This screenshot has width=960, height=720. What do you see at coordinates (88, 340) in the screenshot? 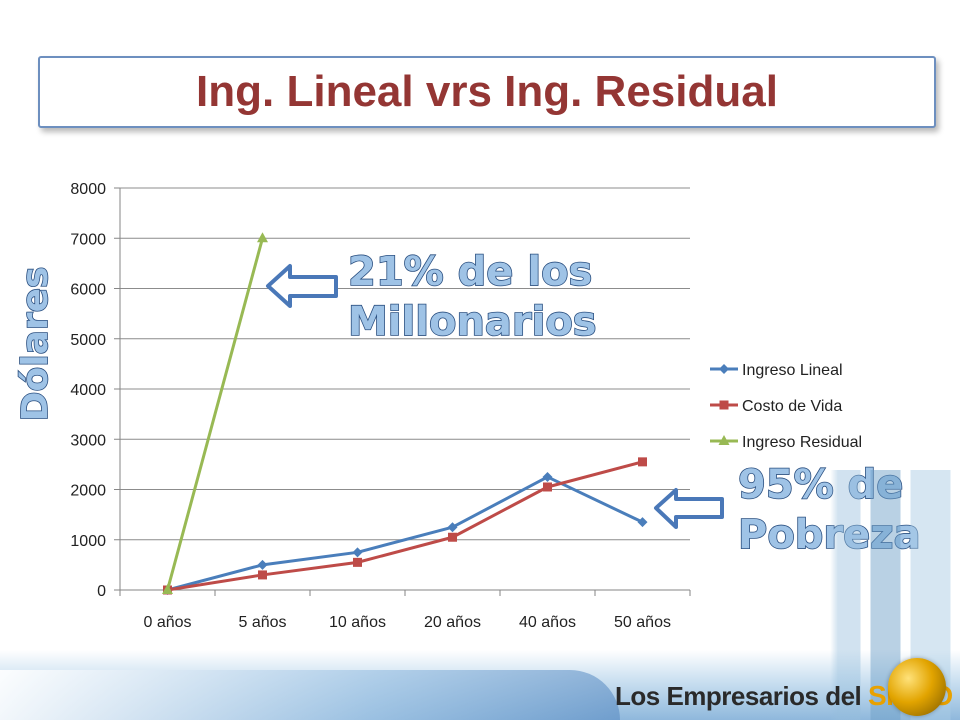
I see `y-tick-label: 5000` at bounding box center [88, 340].